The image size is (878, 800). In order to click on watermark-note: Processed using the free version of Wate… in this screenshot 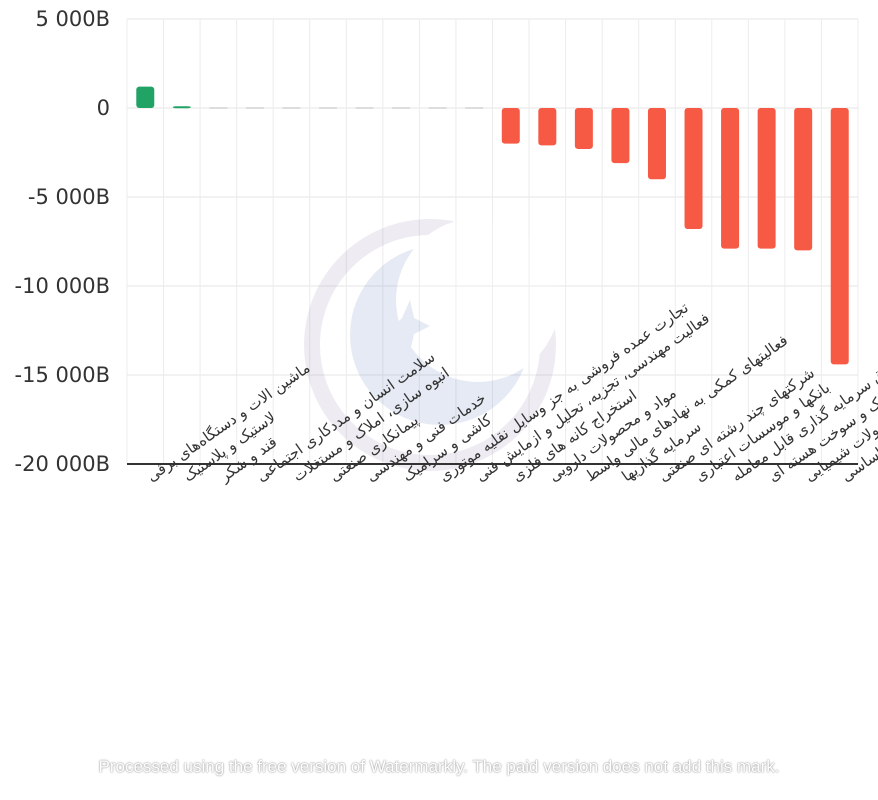, I will do `click(439, 766)`.